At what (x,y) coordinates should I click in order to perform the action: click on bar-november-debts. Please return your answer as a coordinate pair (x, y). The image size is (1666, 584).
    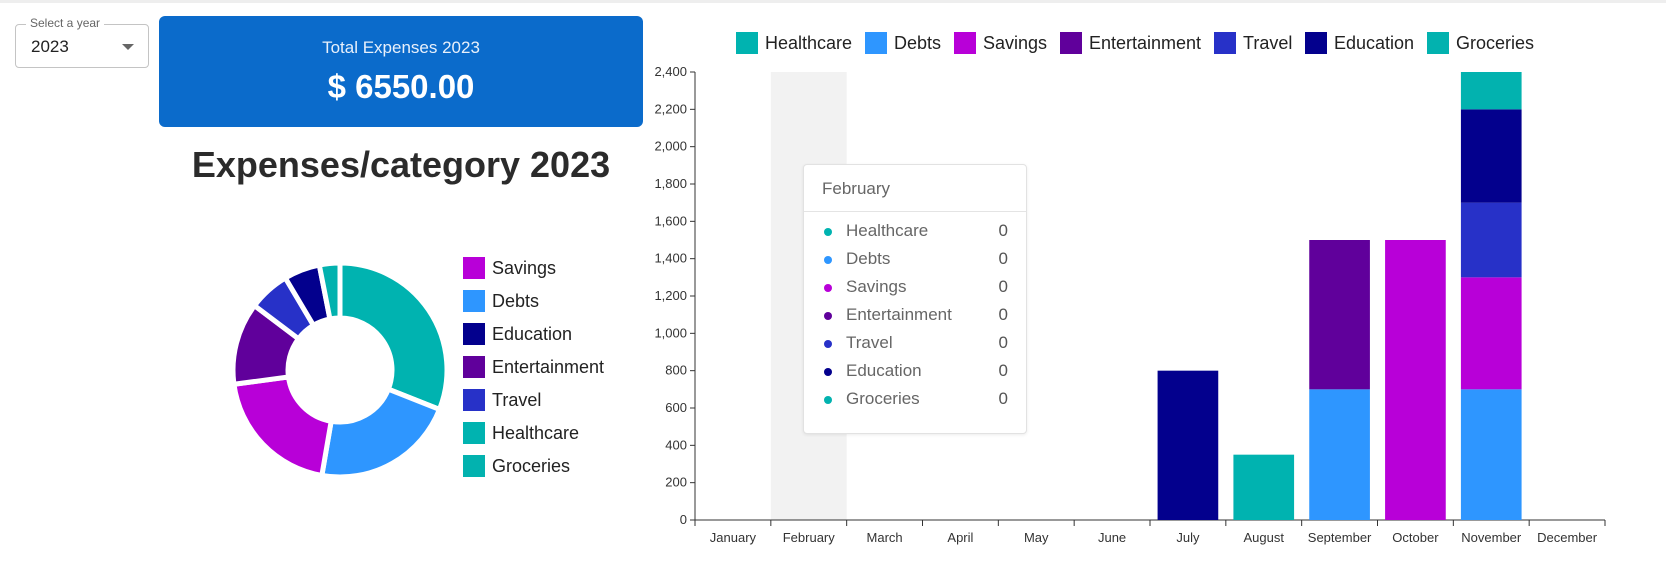
    Looking at the image, I should click on (1491, 454).